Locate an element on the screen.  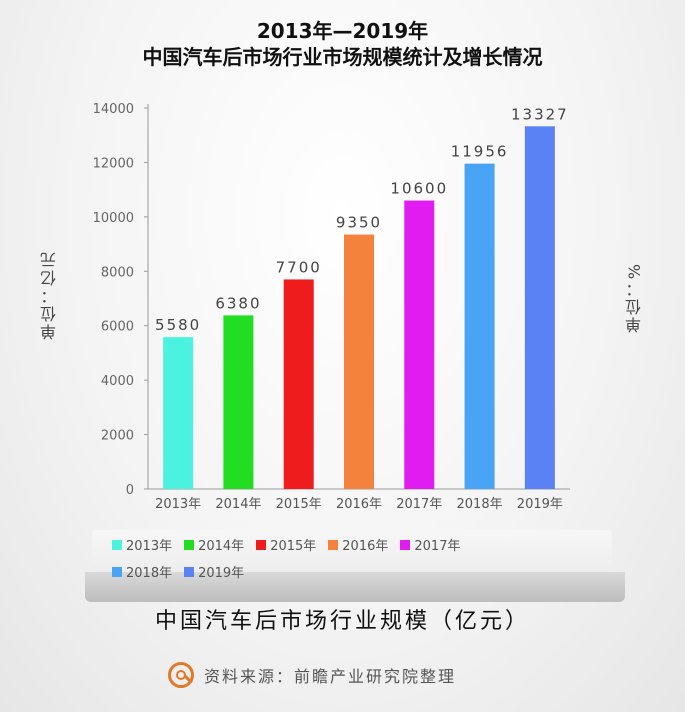
bar-2016年 is located at coordinates (359, 361).